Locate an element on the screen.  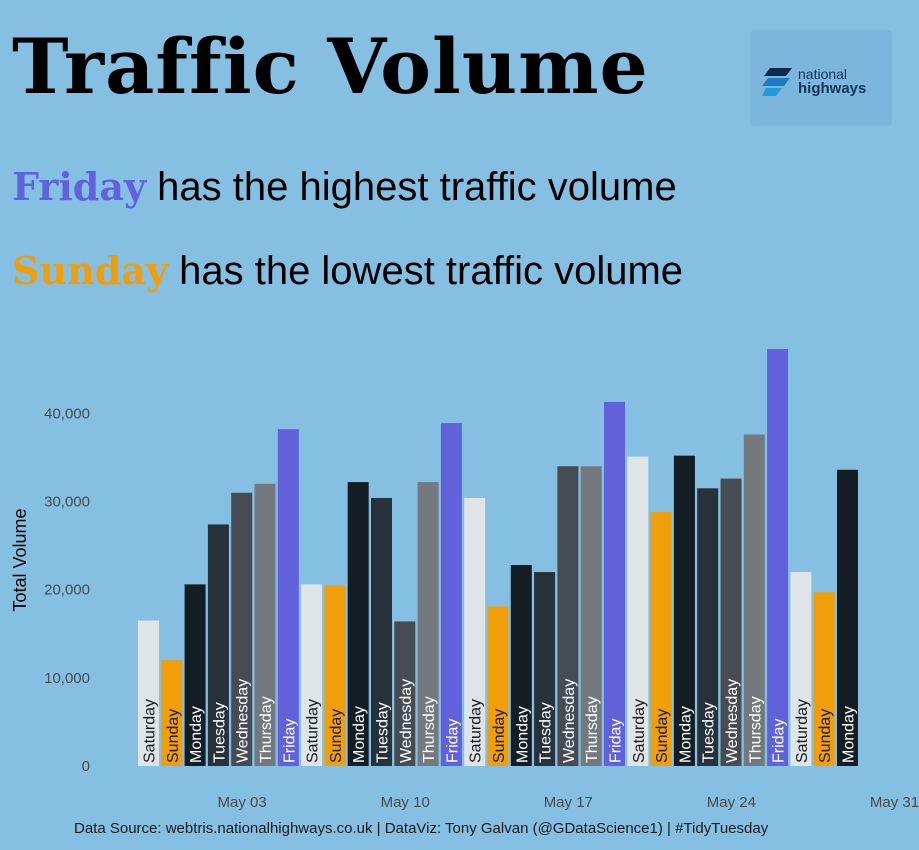
logo-text-national: national is located at coordinates (823, 74).